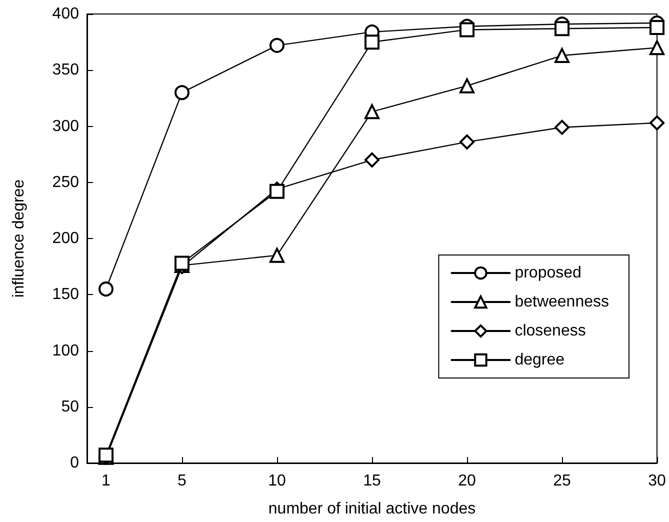 The width and height of the screenshot is (669, 522). What do you see at coordinates (539, 360) in the screenshot?
I see `legend-label: degree` at bounding box center [539, 360].